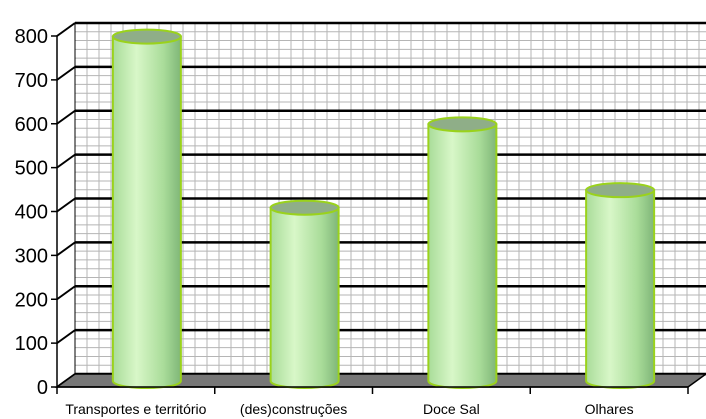 The height and width of the screenshot is (419, 706). I want to click on x-category-label: Olhares, so click(609, 409).